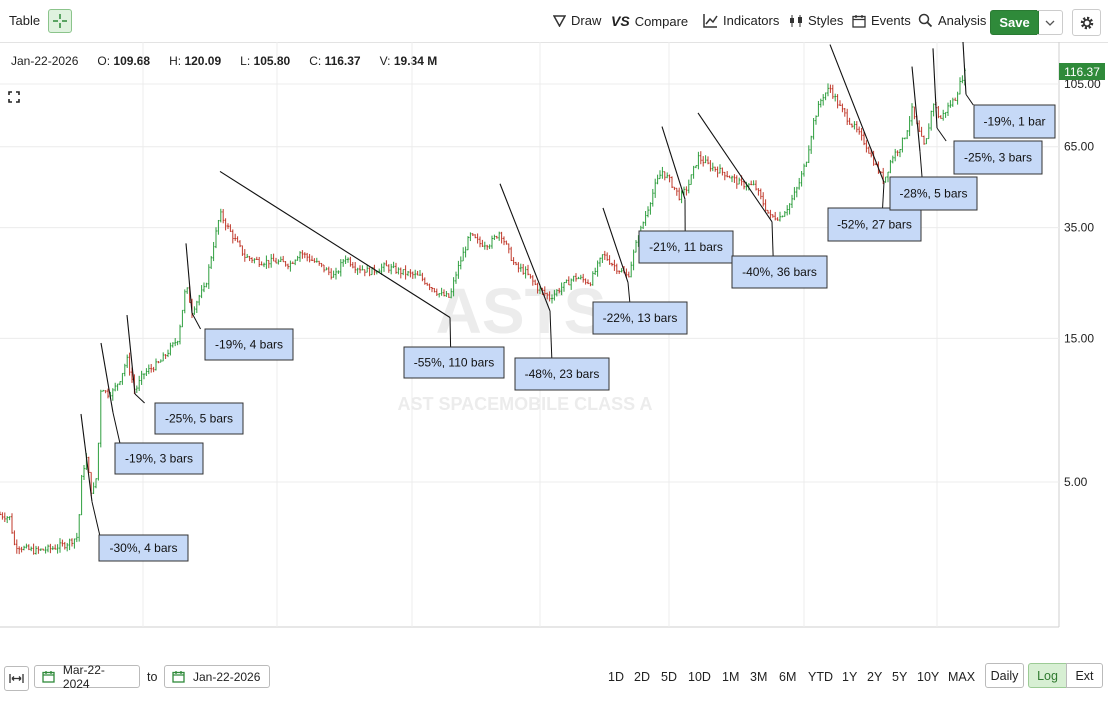  Describe the element at coordinates (816, 20) in the screenshot. I see `styles-button: Styles` at that location.